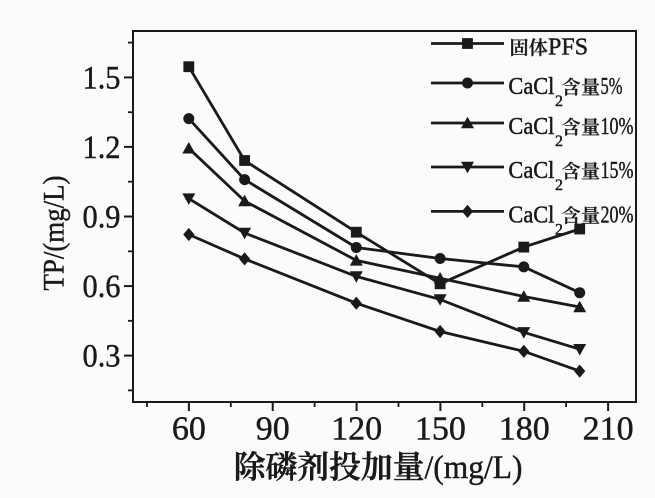 The width and height of the screenshot is (655, 498). What do you see at coordinates (617, 171) in the screenshot?
I see `svg-text: 15%` at bounding box center [617, 171].